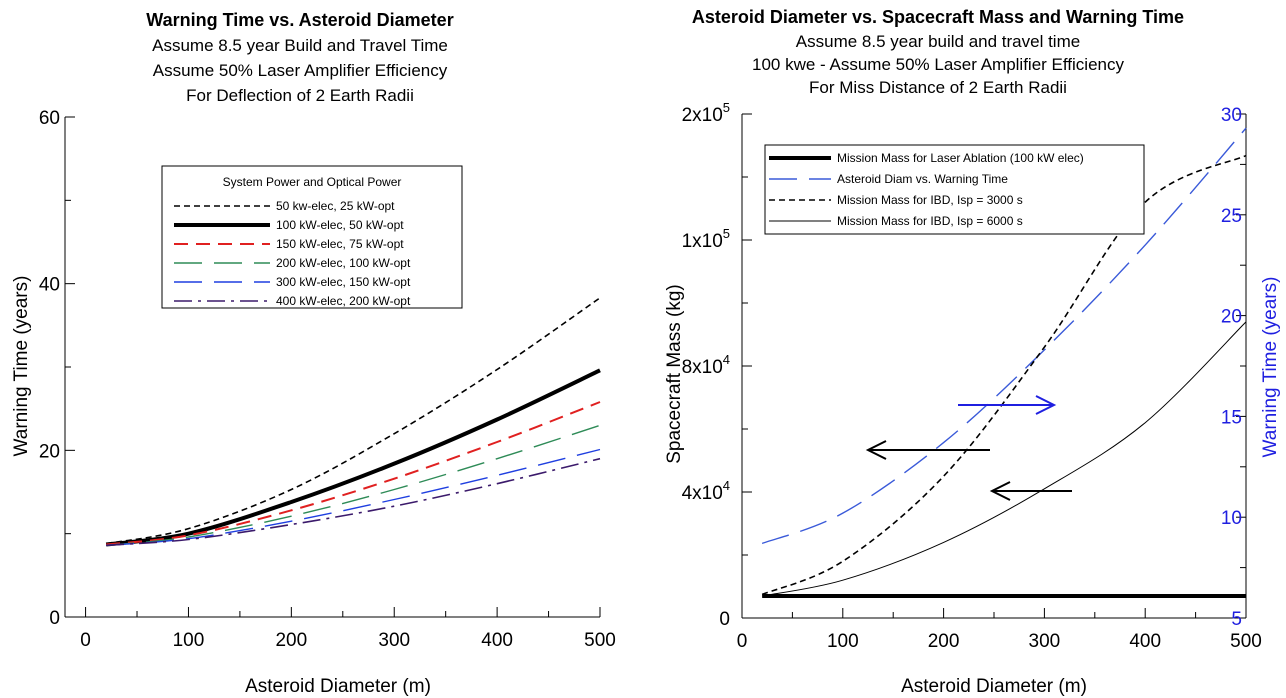 The width and height of the screenshot is (1286, 698). What do you see at coordinates (343, 301) in the screenshot?
I see `left-legend-entry: 400 kW-elec, 200 kW-opt` at bounding box center [343, 301].